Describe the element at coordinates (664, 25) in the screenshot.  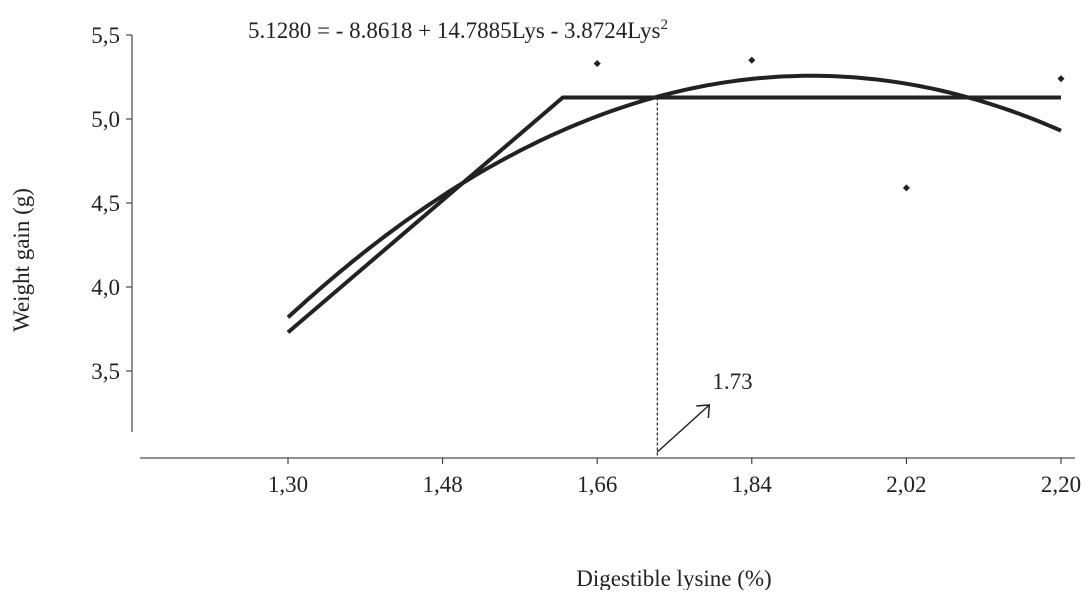
I see `equation-superscript: 2` at that location.